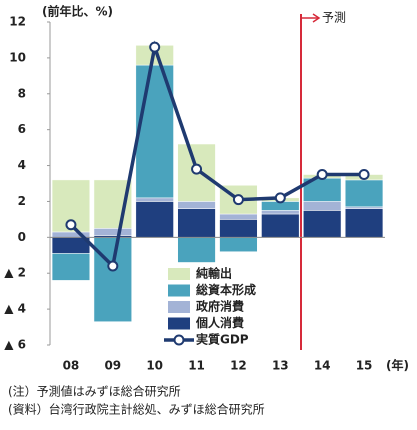 The width and height of the screenshot is (417, 430). What do you see at coordinates (112, 366) in the screenshot?
I see `x-tick-label: 09` at bounding box center [112, 366].